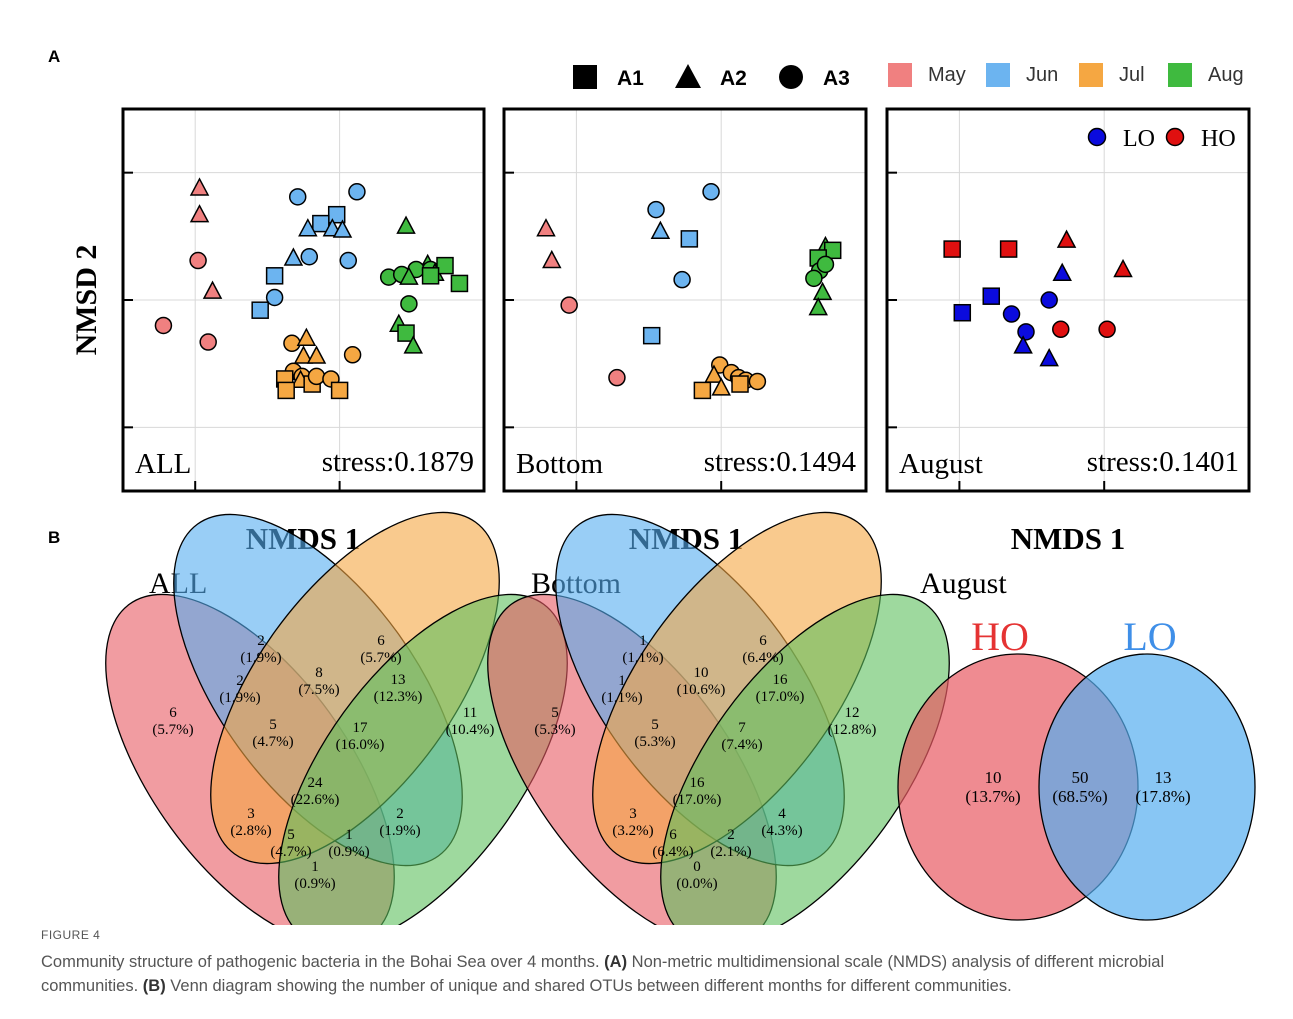  What do you see at coordinates (398, 462) in the screenshot?
I see `stress-label: stress:0.1879` at bounding box center [398, 462].